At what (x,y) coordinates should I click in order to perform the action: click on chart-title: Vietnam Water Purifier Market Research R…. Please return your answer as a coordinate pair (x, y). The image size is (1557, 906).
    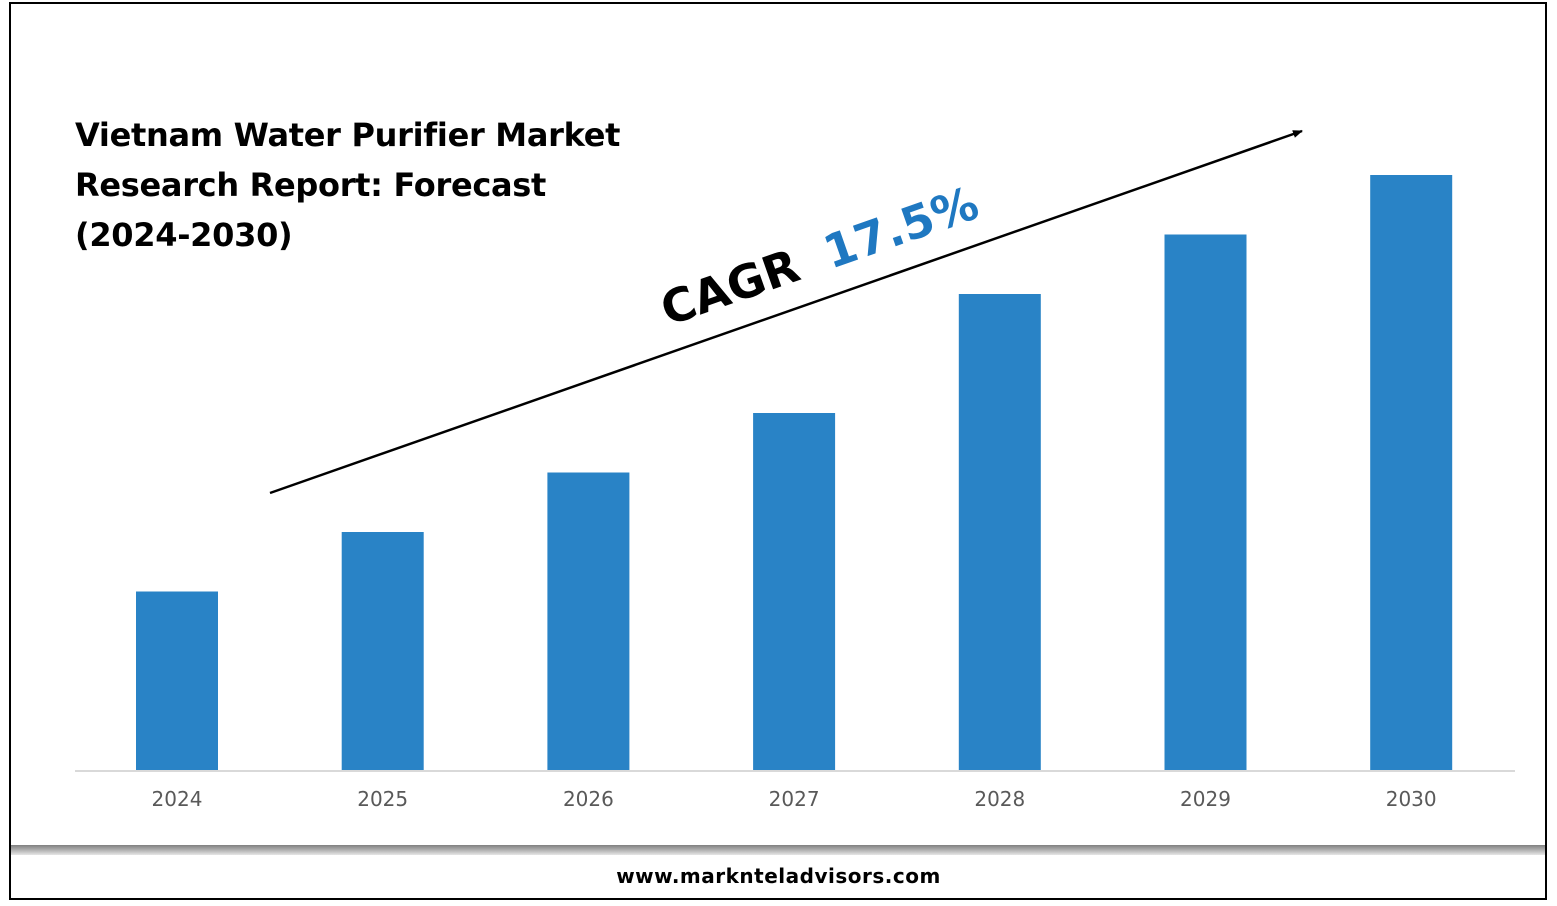
    Looking at the image, I should click on (348, 185).